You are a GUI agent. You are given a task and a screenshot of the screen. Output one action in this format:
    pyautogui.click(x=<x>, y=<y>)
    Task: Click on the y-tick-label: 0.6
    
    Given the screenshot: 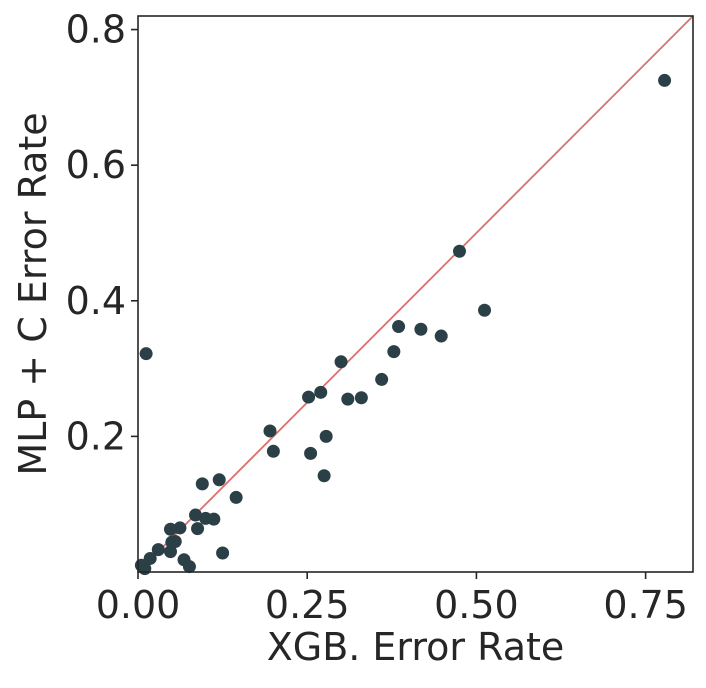 What is the action you would take?
    pyautogui.click(x=96, y=165)
    